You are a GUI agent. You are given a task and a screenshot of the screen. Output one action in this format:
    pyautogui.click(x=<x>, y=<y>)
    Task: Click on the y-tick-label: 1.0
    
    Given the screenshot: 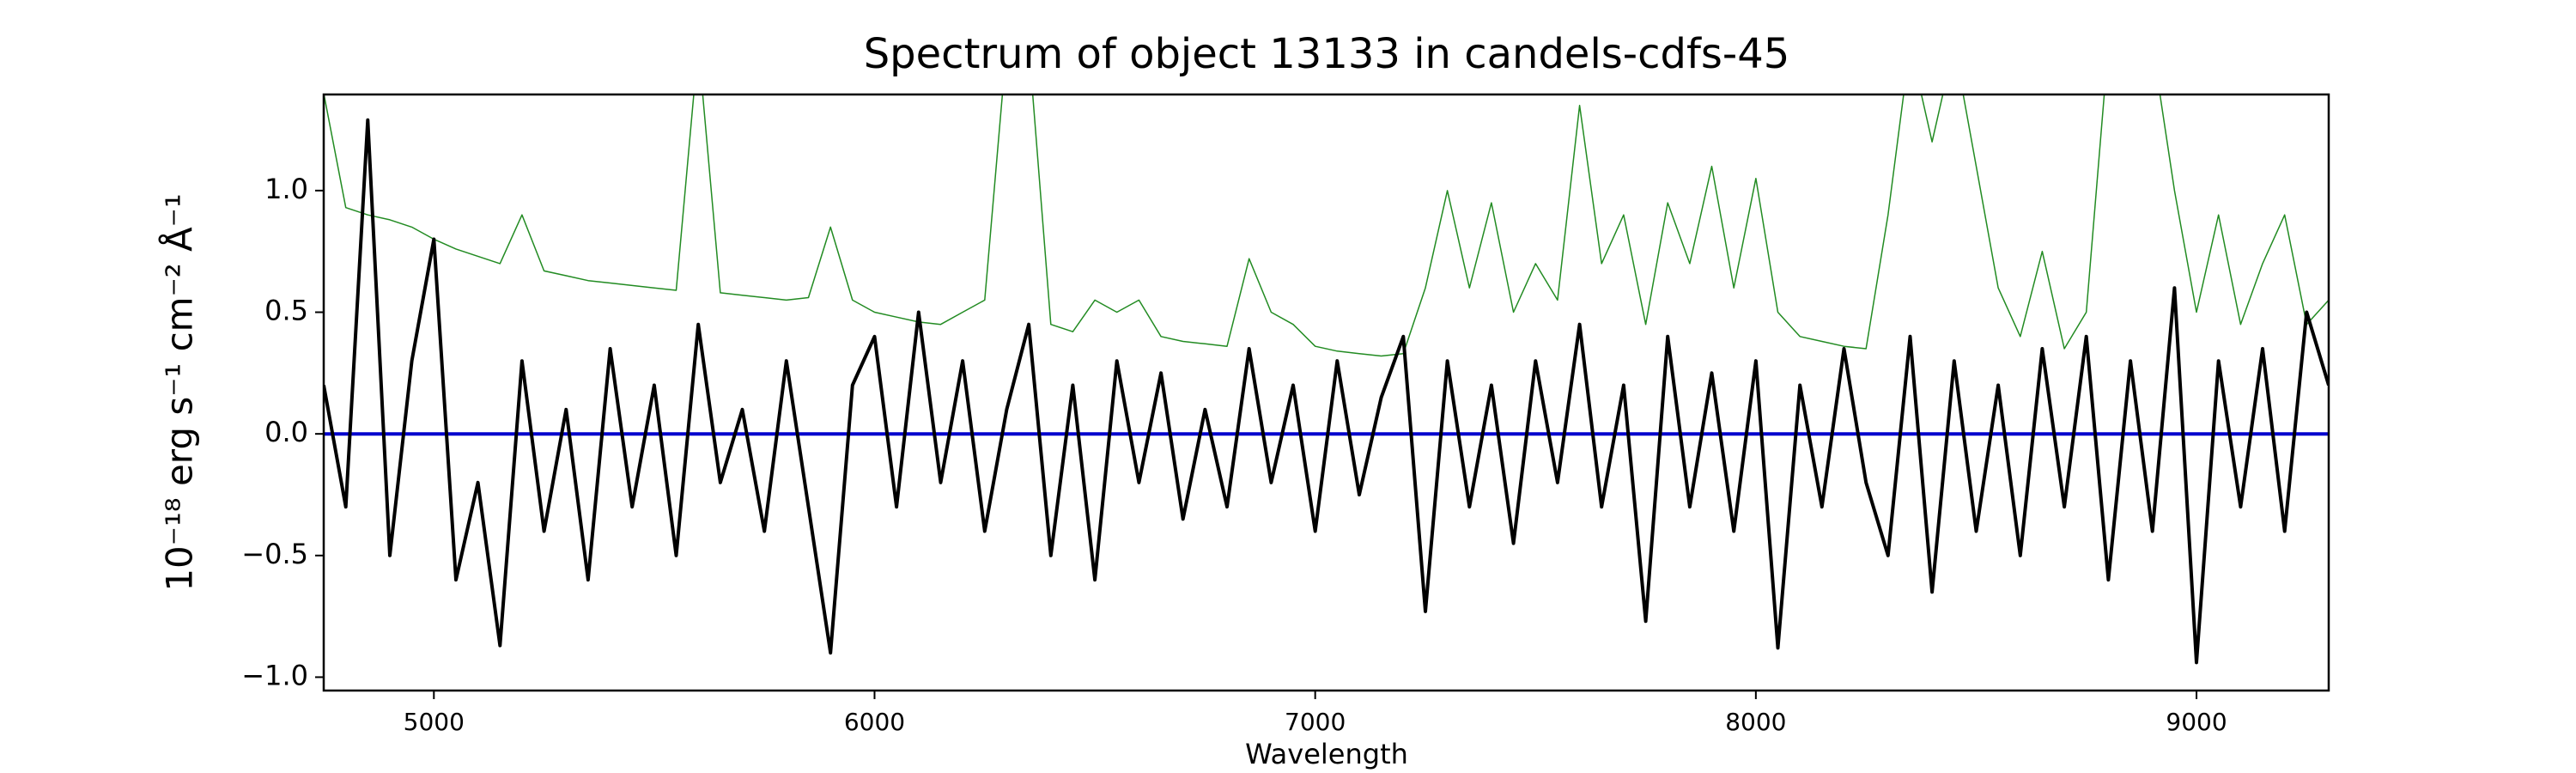 What is the action you would take?
    pyautogui.click(x=286, y=189)
    